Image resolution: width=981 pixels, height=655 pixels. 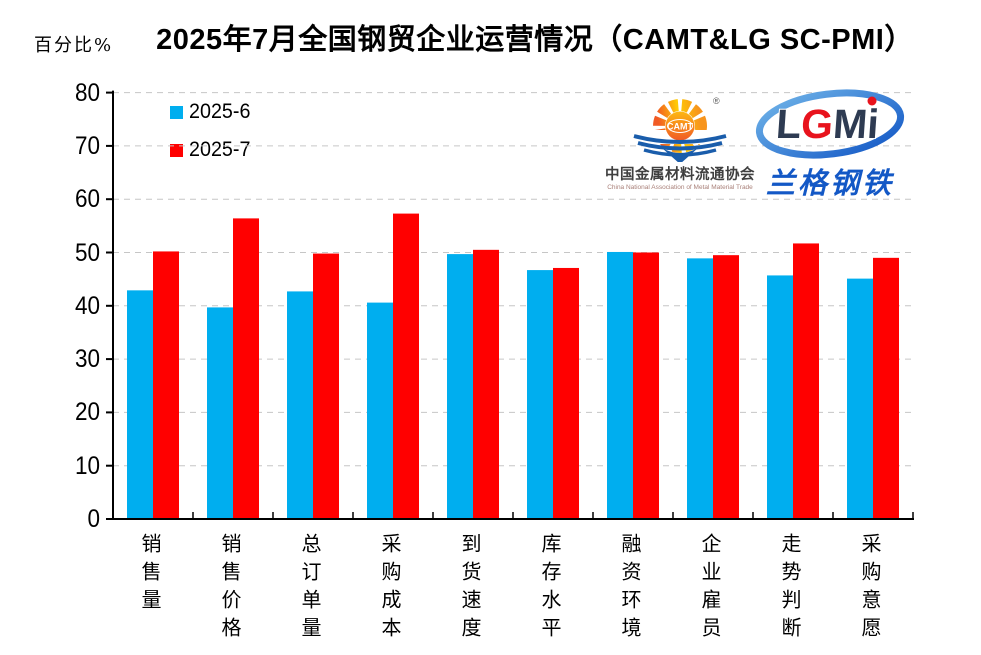 What do you see at coordinates (406, 366) in the screenshot?
I see `bar-2025-7-采购成本` at bounding box center [406, 366].